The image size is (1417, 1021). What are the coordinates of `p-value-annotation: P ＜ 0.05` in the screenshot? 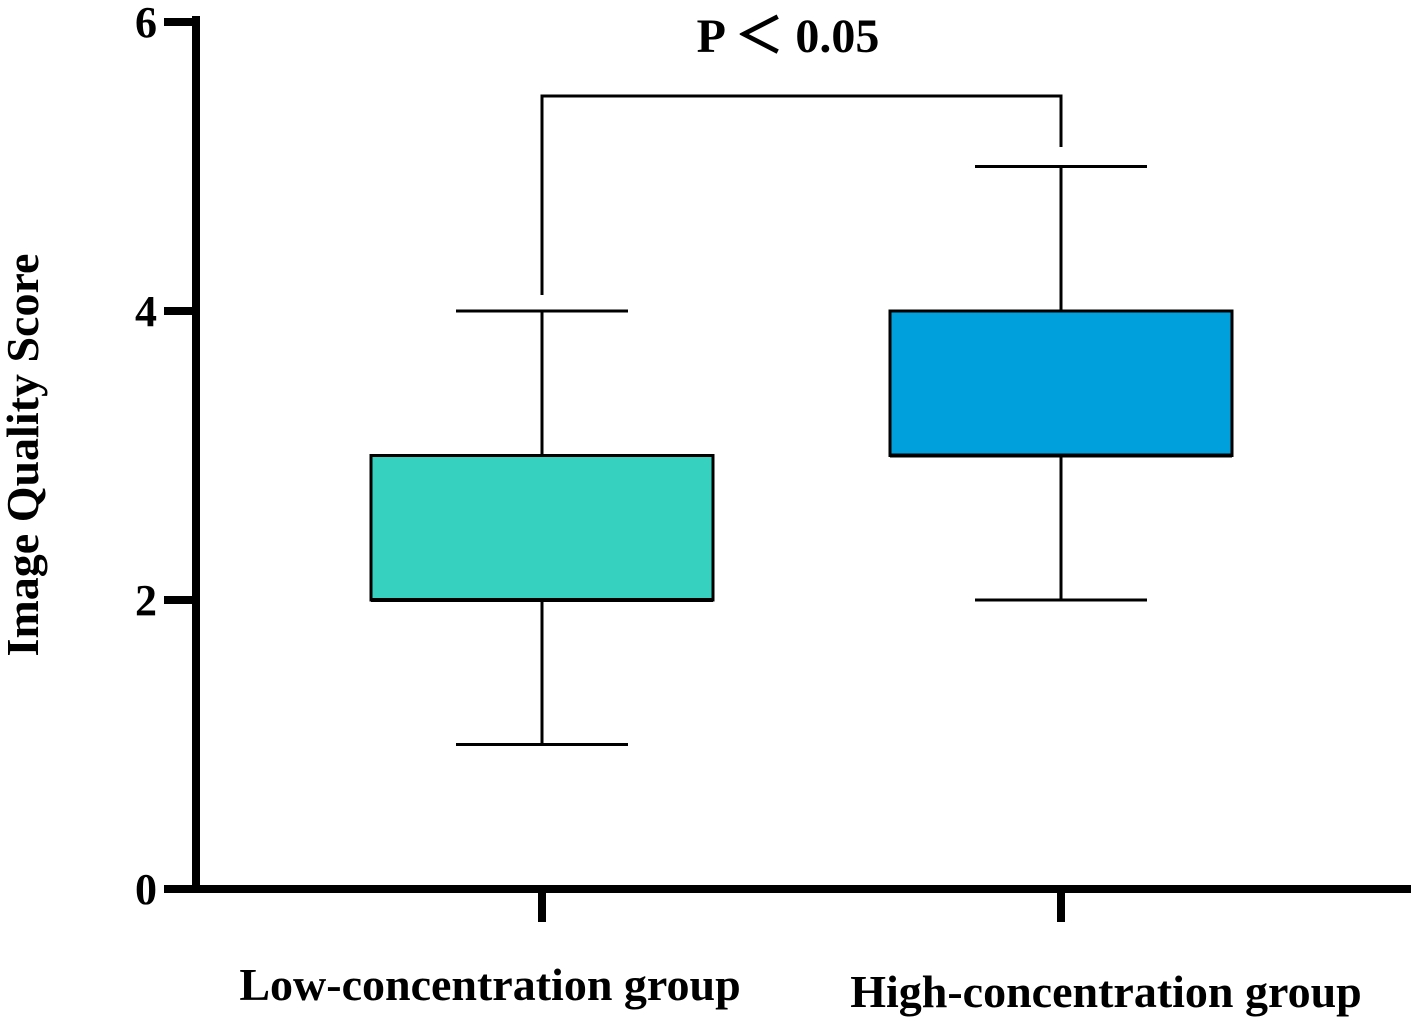 It's located at (788, 36).